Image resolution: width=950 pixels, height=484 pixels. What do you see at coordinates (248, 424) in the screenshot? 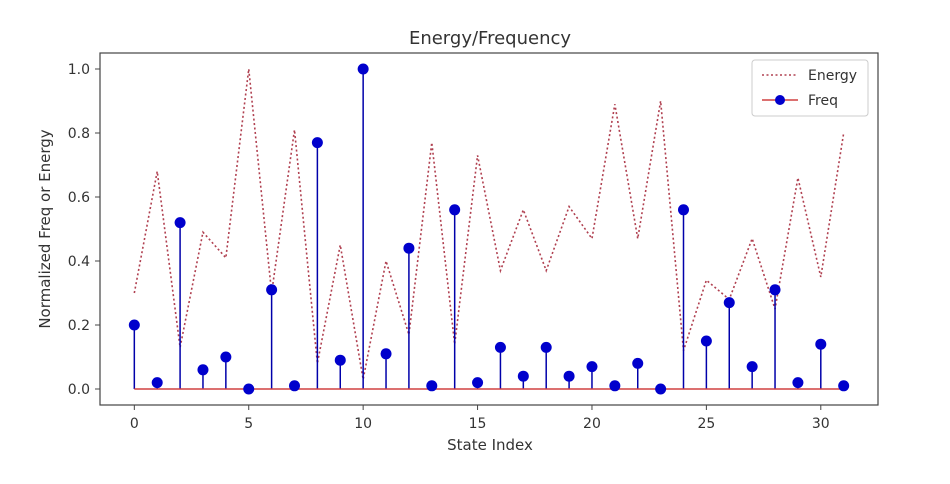
I see `x-tick-label: 5` at bounding box center [248, 424].